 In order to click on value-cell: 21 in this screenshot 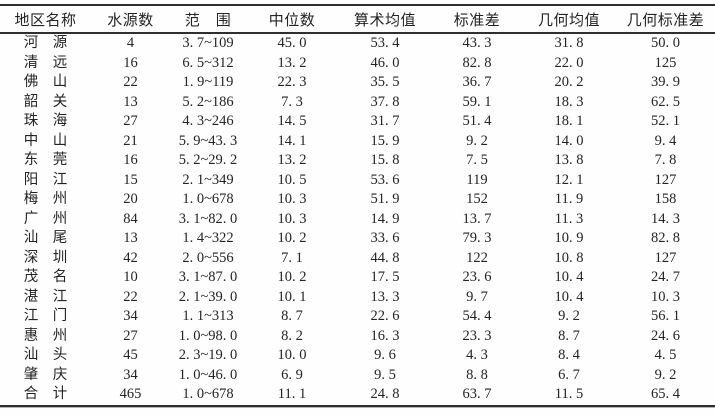, I will do `click(130, 140)`.